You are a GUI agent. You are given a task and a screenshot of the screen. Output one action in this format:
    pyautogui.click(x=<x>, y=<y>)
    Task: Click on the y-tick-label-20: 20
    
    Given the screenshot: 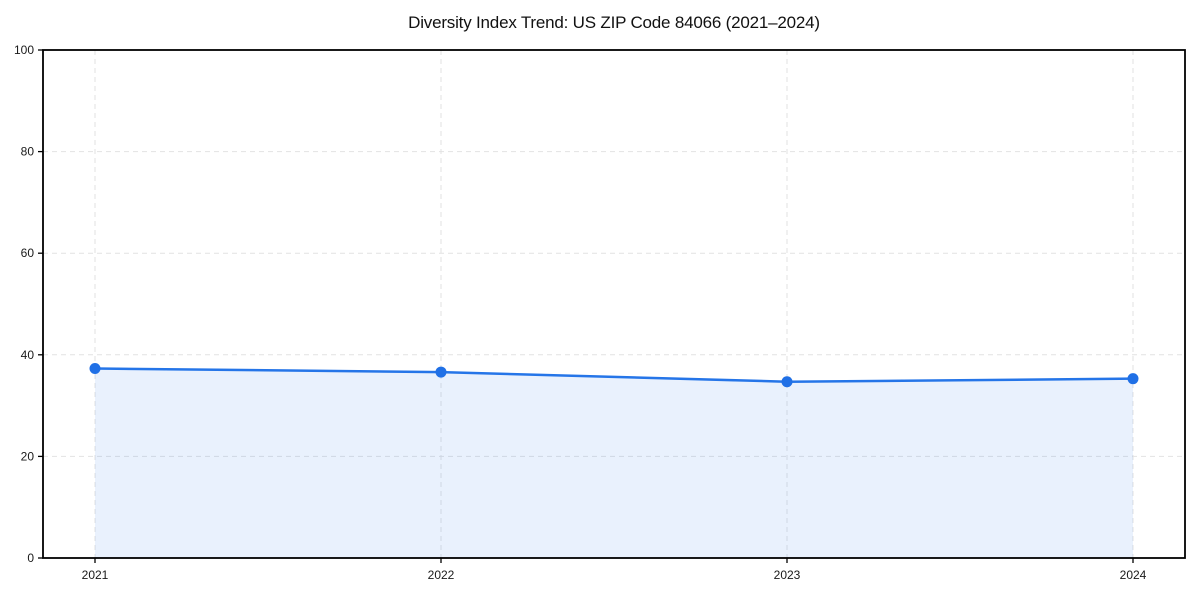 What is the action you would take?
    pyautogui.click(x=28, y=456)
    